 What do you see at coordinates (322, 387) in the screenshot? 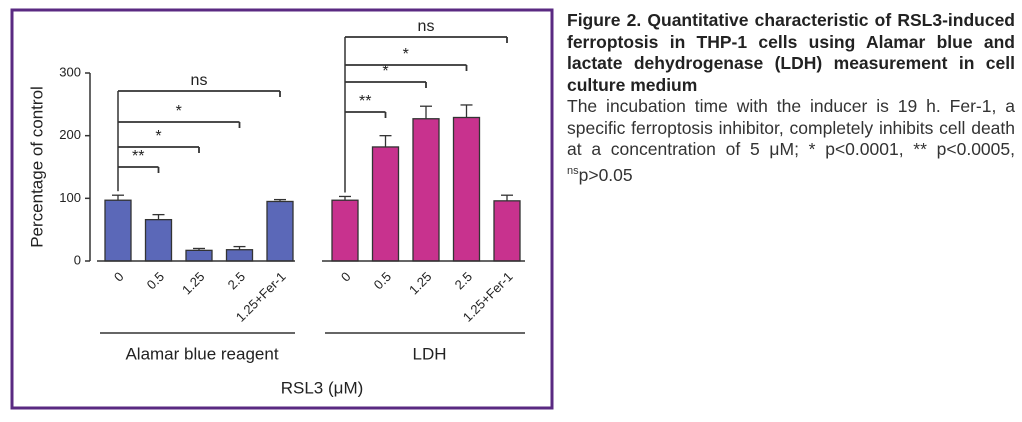
I see `x-axis-label: RSL3 (μM)` at bounding box center [322, 387].